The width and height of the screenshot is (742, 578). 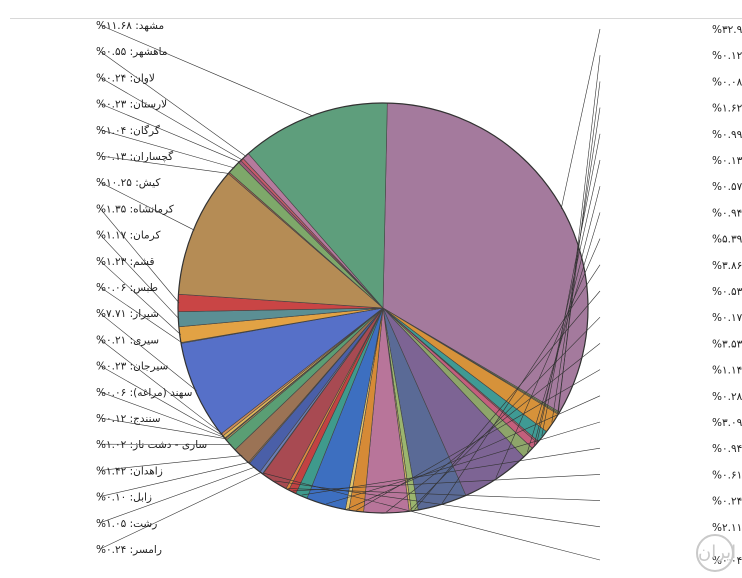 I want to click on top-divider, so click(x=376, y=18).